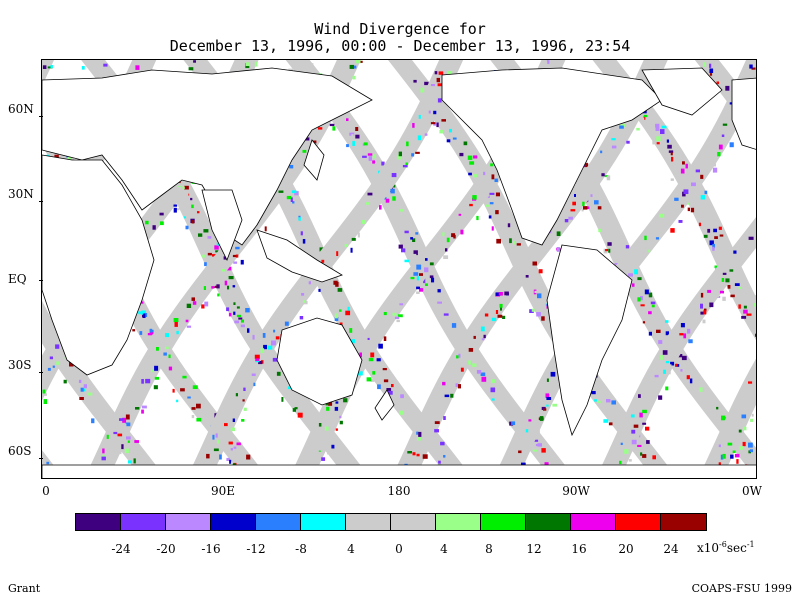  Describe the element at coordinates (552, 156) in the screenshot. I see `north-america-landmass` at that location.